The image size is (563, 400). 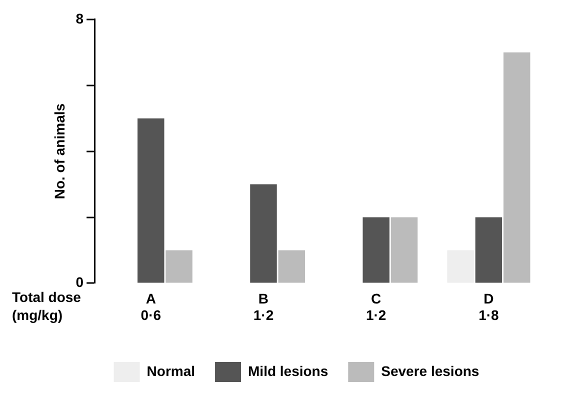 I want to click on x-axis-title: Total dose (mg/kg), so click(x=47, y=306).